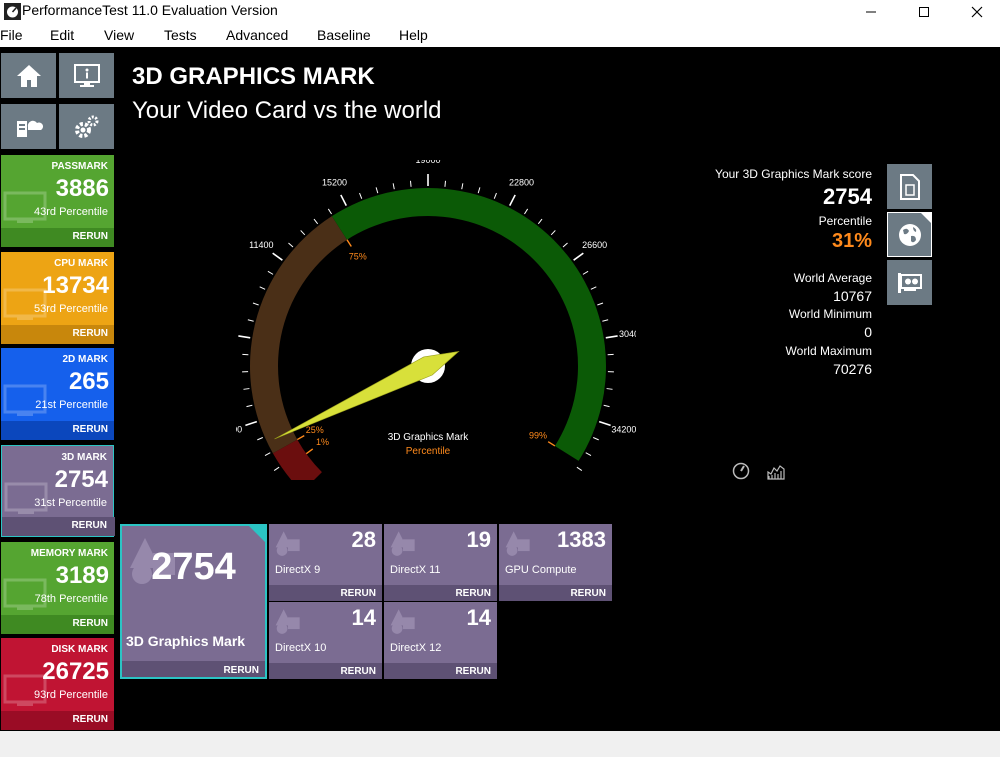 The image size is (1000, 757). What do you see at coordinates (90, 719) in the screenshot?
I see `disk-mark-rerun-button: RERUN` at bounding box center [90, 719].